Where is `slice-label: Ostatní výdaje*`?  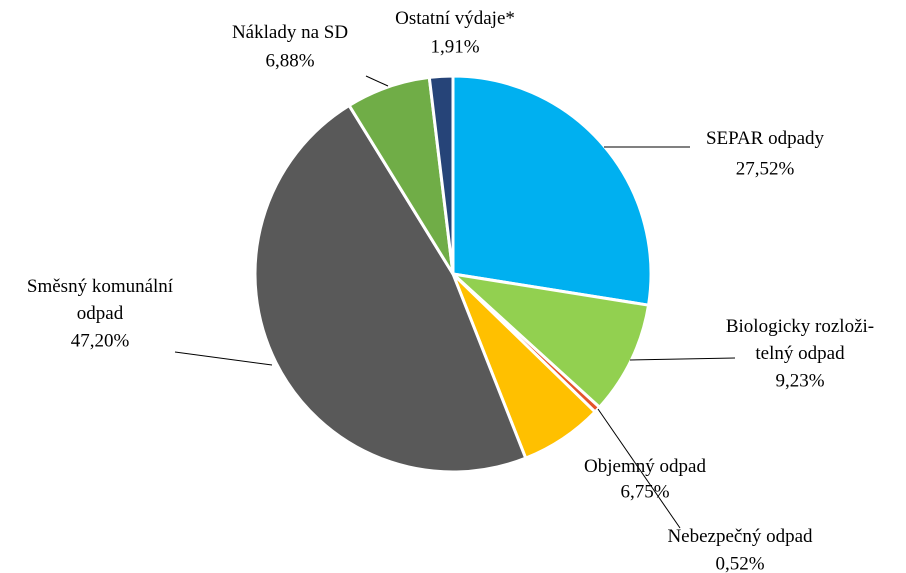 slice-label: Ostatní výdaje* is located at coordinates (455, 18).